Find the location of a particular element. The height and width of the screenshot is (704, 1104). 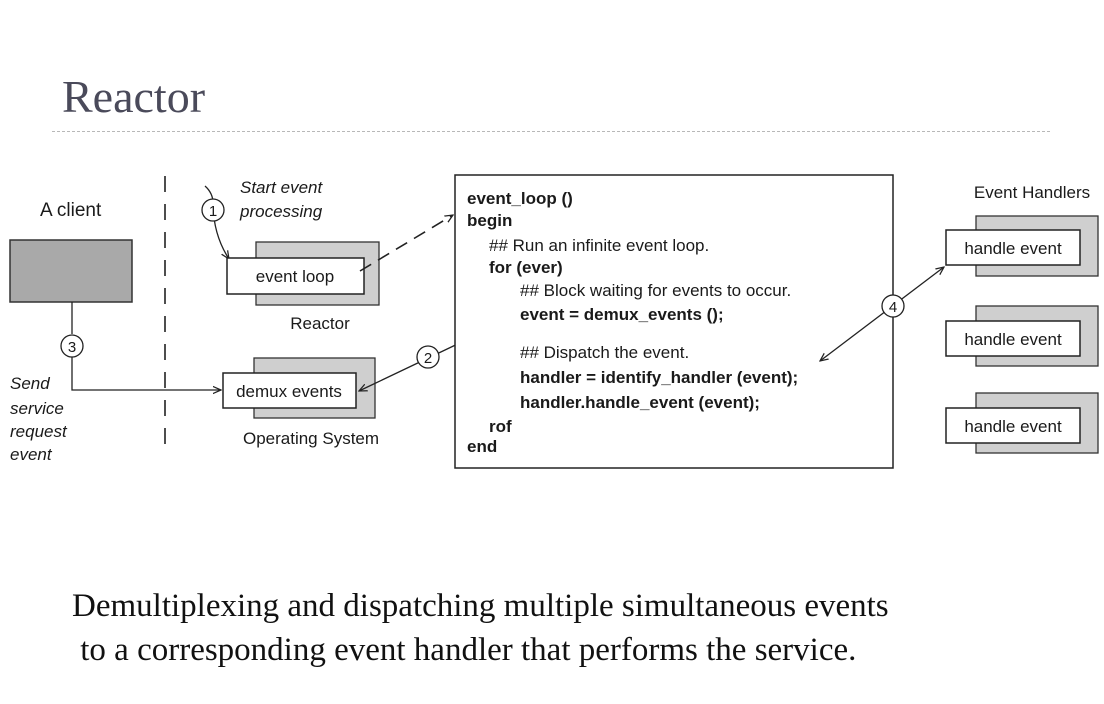

step-1-circle is located at coordinates (213, 210).